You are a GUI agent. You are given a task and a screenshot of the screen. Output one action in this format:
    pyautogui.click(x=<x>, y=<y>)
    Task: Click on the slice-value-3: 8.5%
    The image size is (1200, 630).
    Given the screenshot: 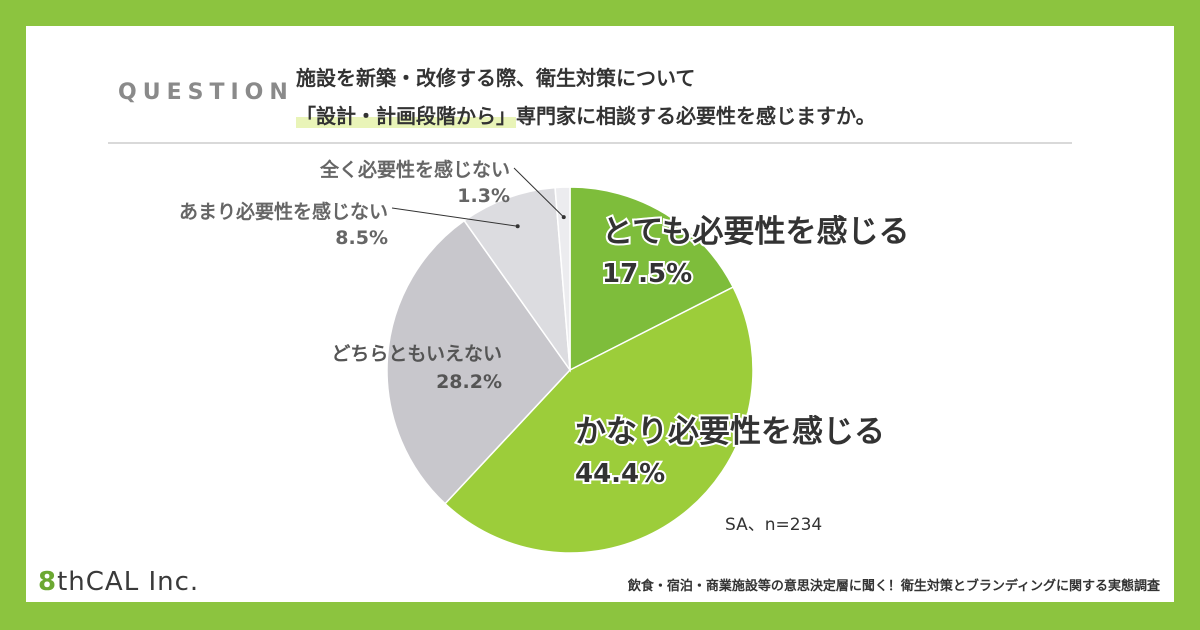 What is the action you would take?
    pyautogui.click(x=361, y=238)
    